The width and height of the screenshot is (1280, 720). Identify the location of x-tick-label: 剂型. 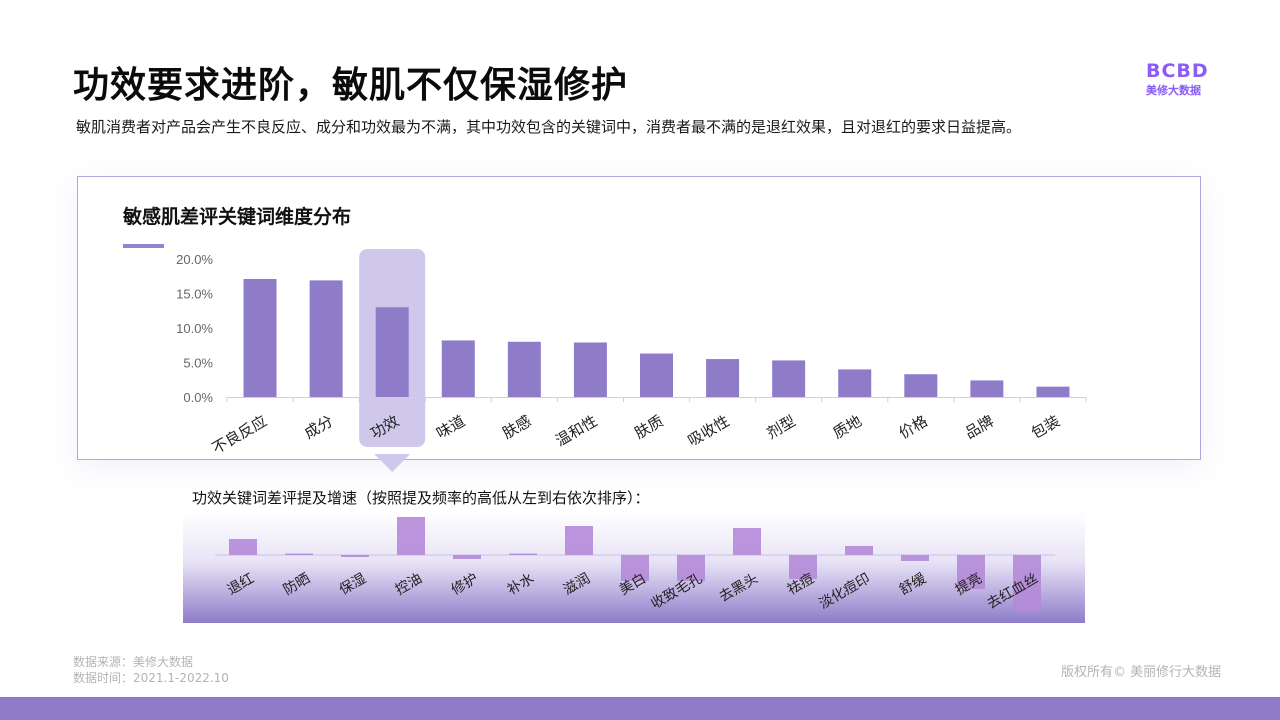
(781, 427).